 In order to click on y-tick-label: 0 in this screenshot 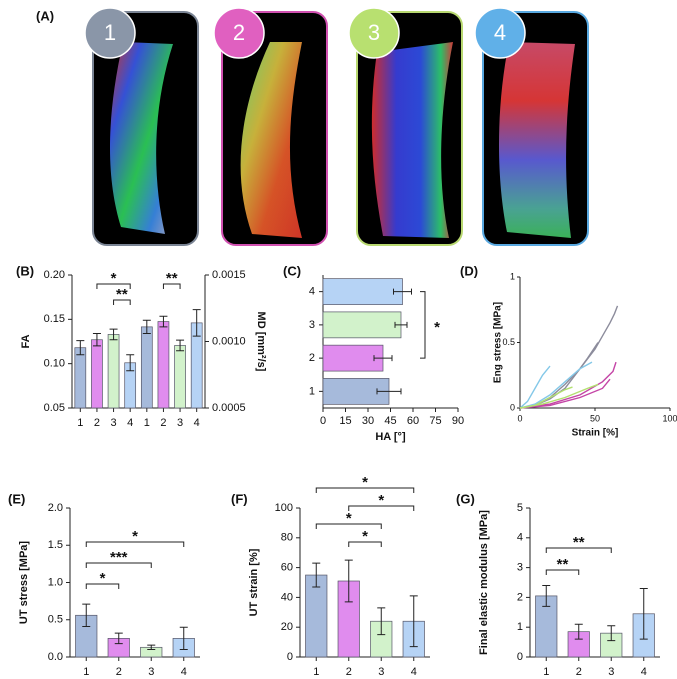, I will do `click(512, 407)`.